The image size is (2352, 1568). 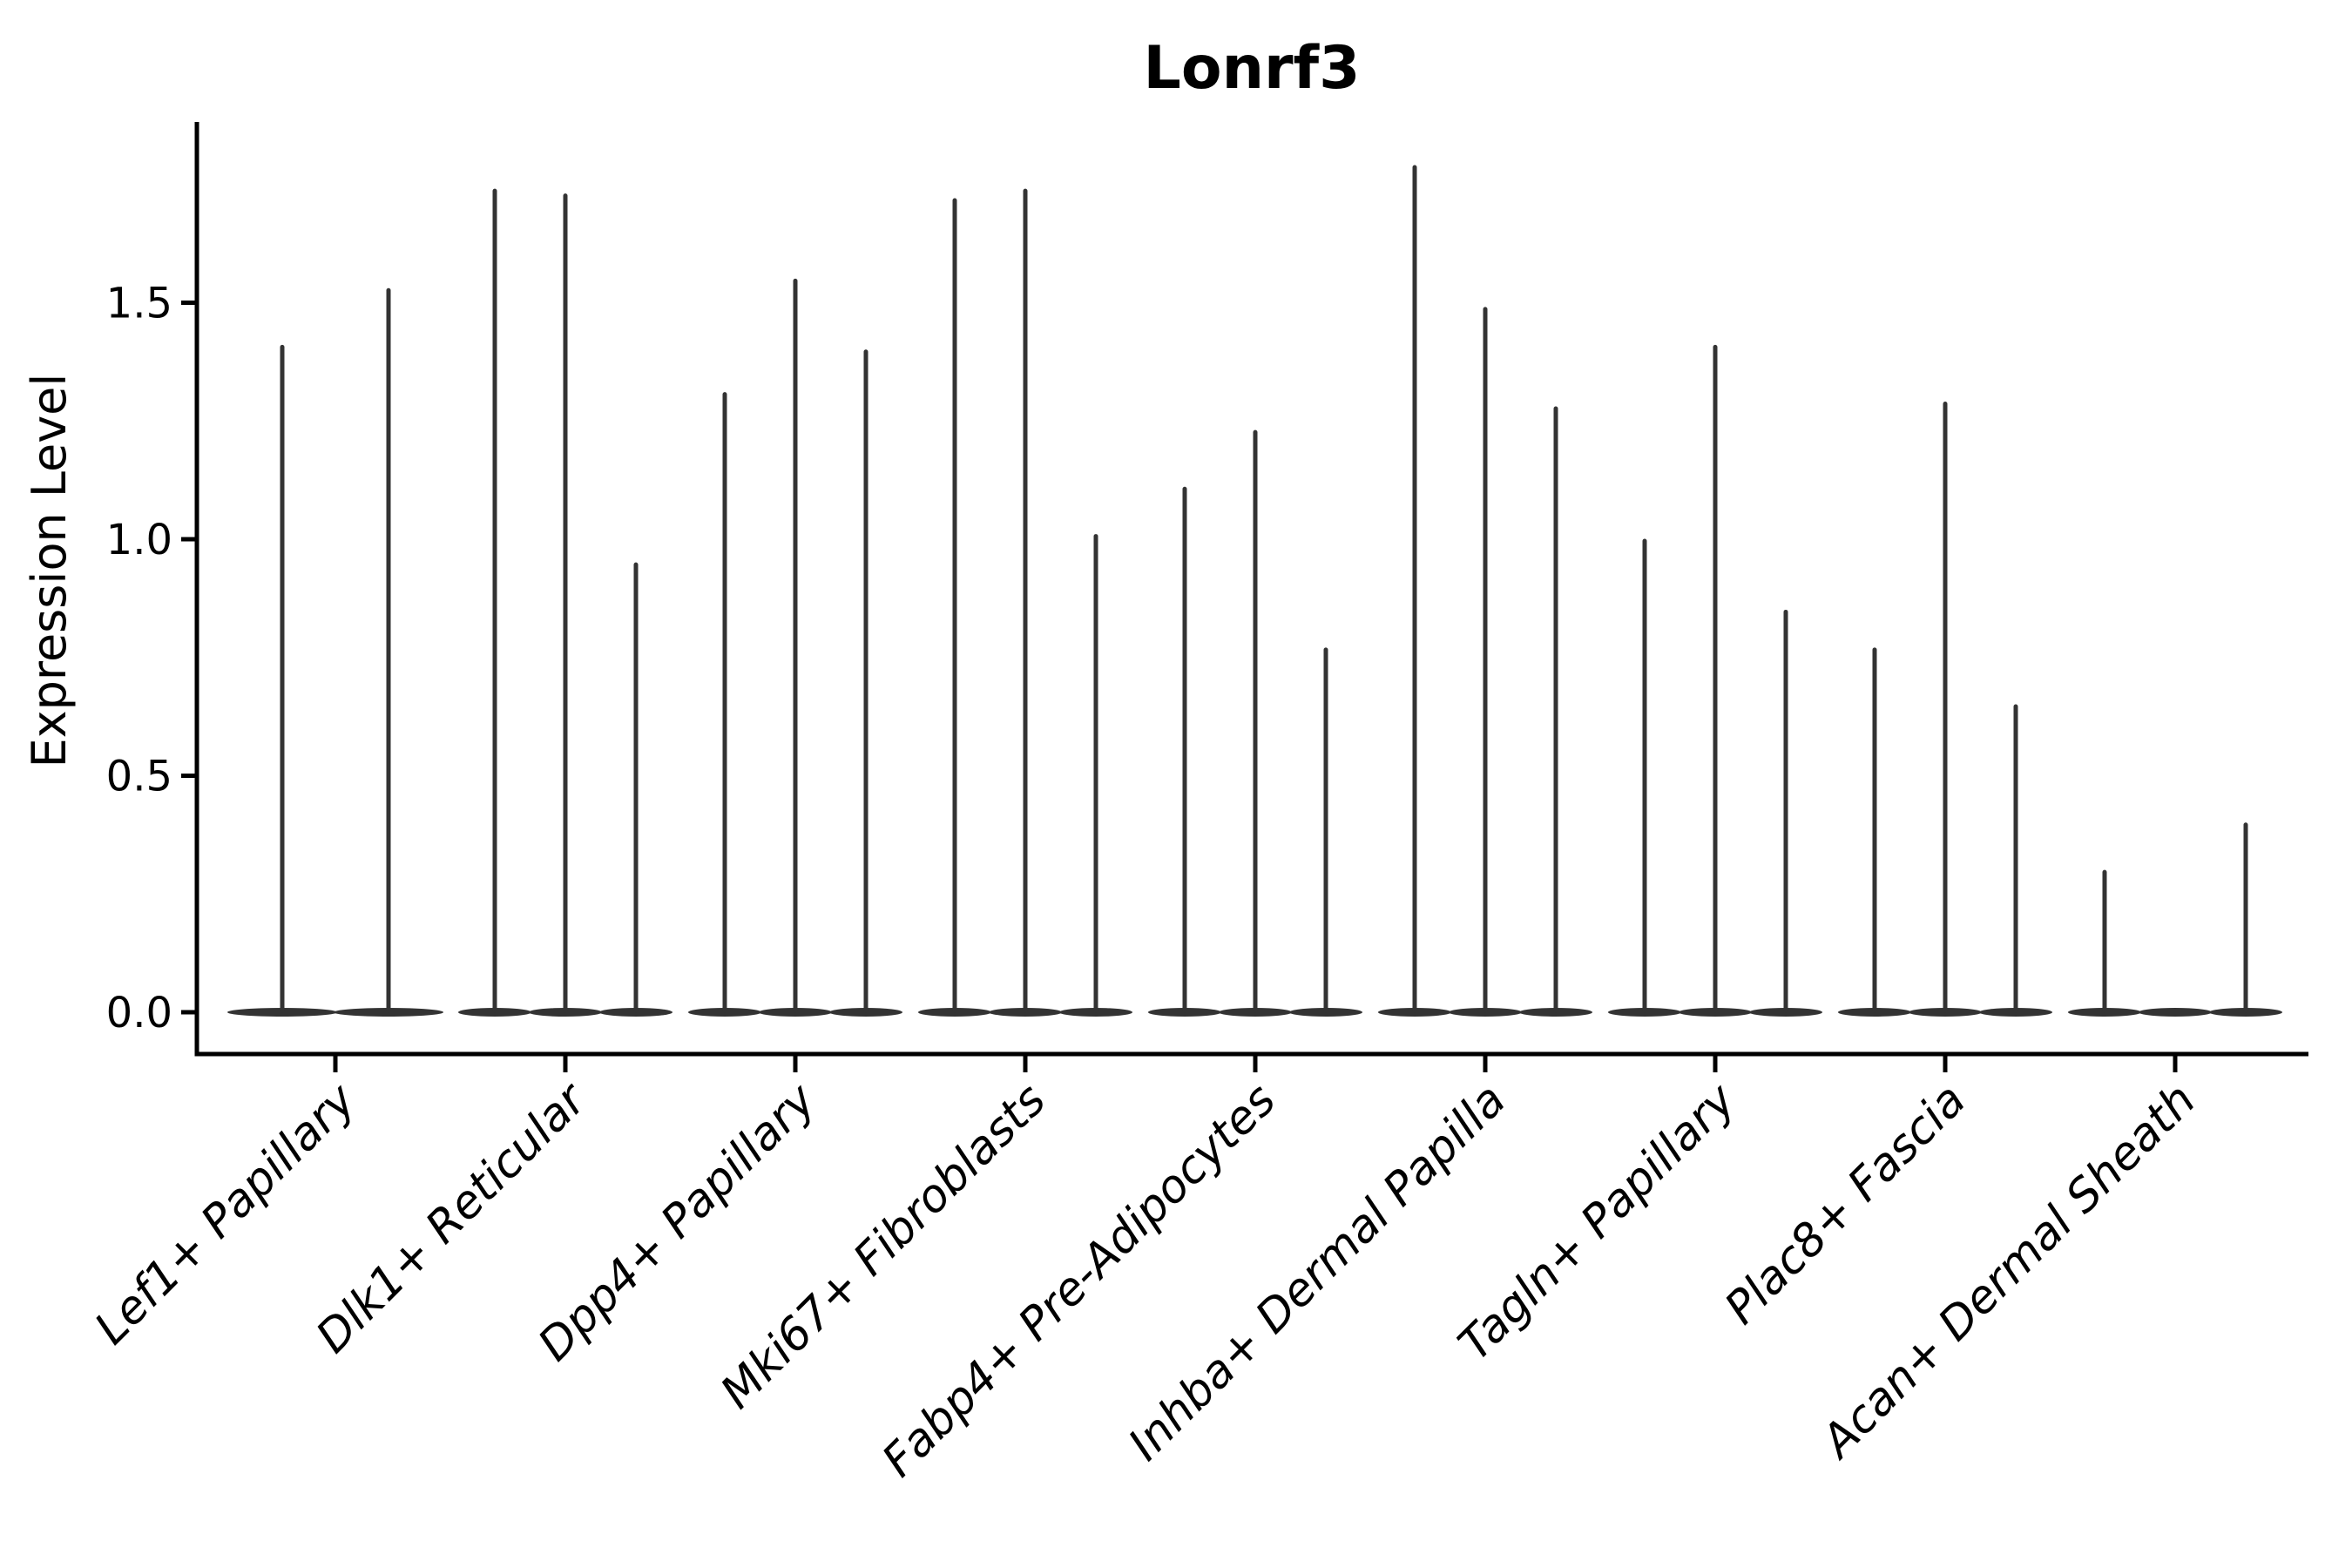 What do you see at coordinates (1252, 68) in the screenshot?
I see `plot-title: Lonrf3` at bounding box center [1252, 68].